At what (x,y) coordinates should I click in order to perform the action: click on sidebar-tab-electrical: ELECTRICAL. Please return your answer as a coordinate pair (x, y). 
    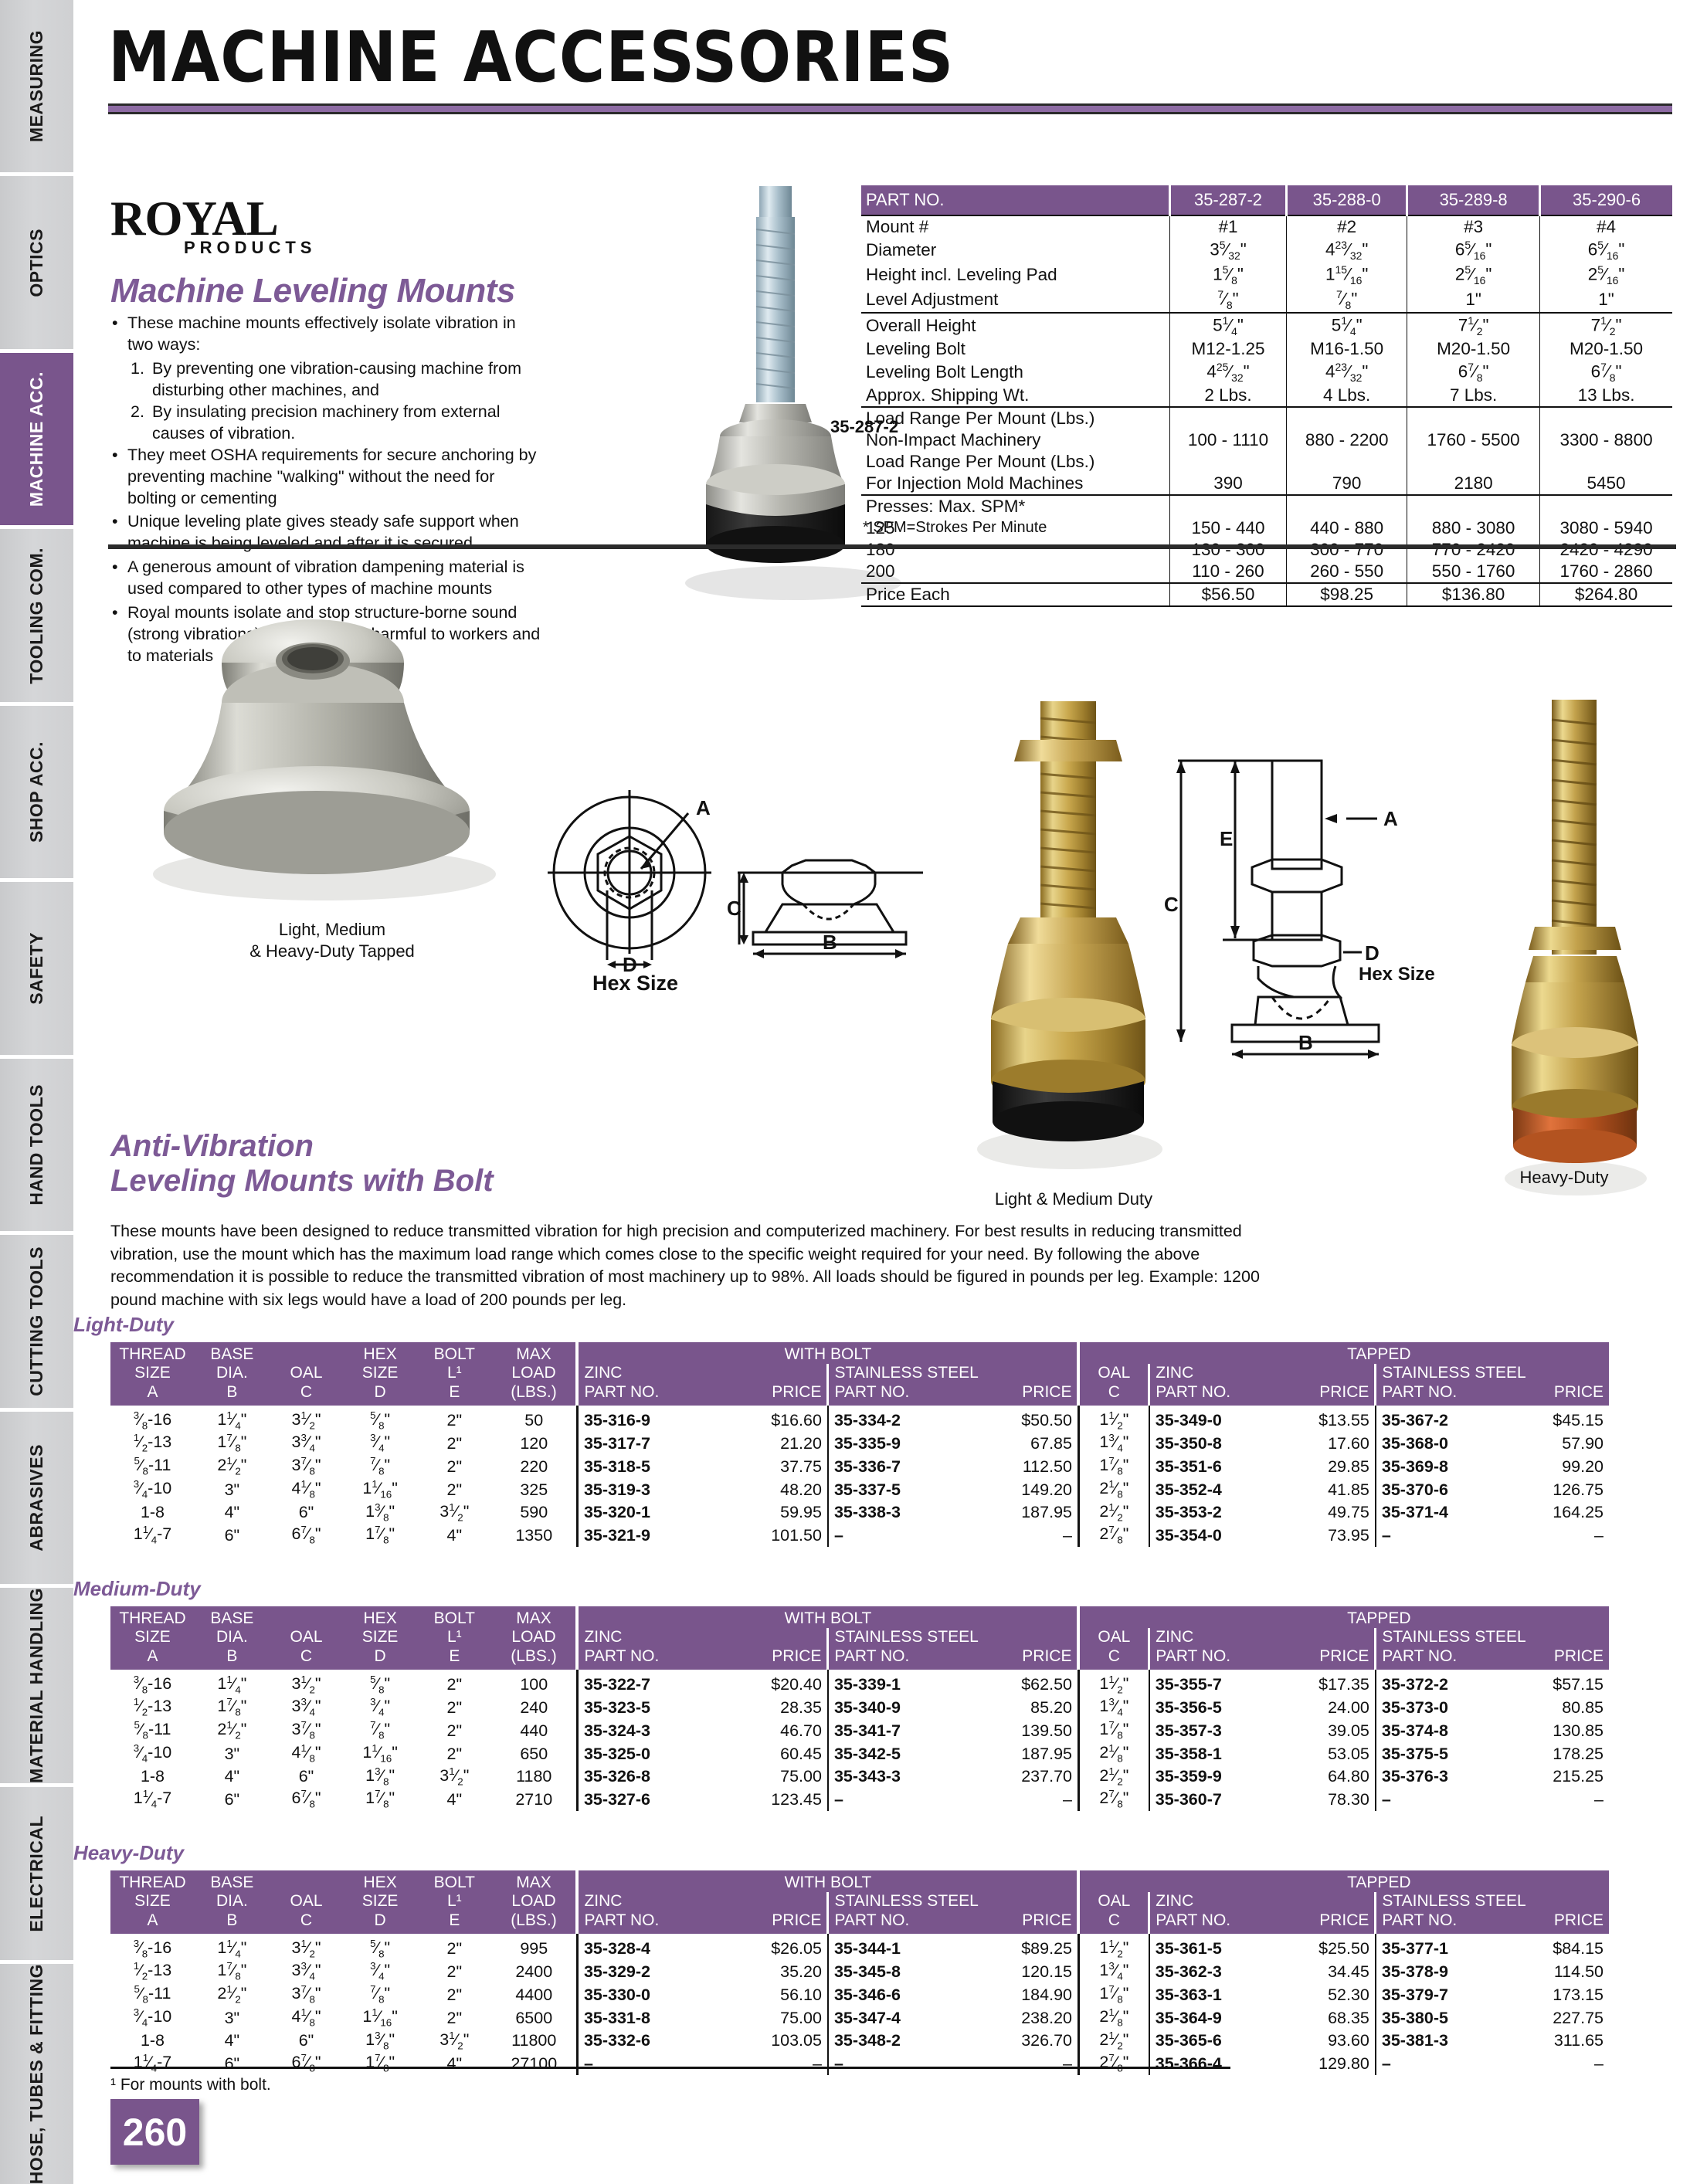
    Looking at the image, I should click on (36, 1873).